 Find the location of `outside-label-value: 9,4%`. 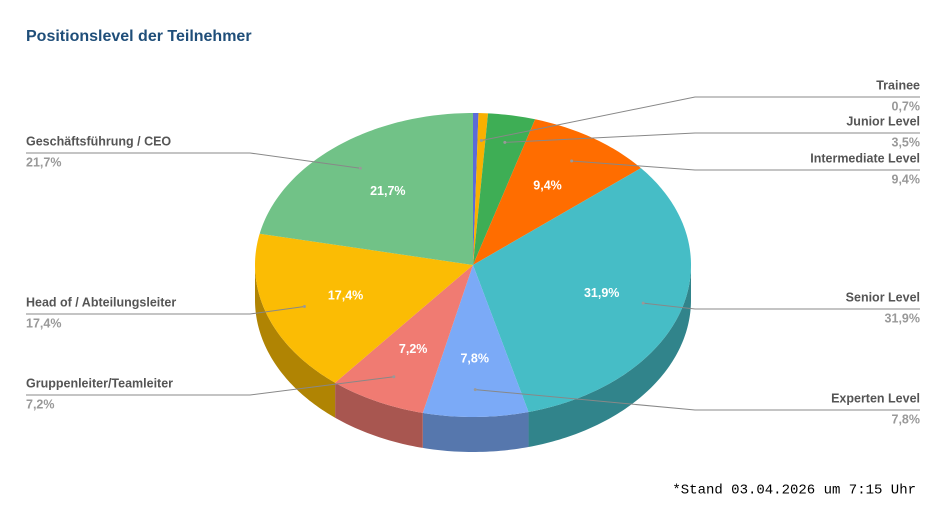

outside-label-value: 9,4% is located at coordinates (906, 179).